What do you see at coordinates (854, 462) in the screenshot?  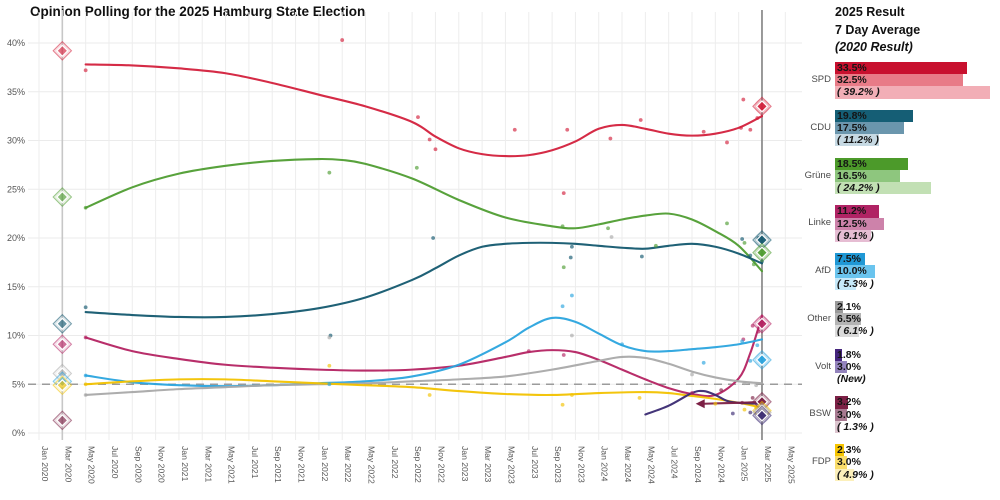 I see `party-bars: 2.3% 3.0%( 4.9% )` at bounding box center [854, 462].